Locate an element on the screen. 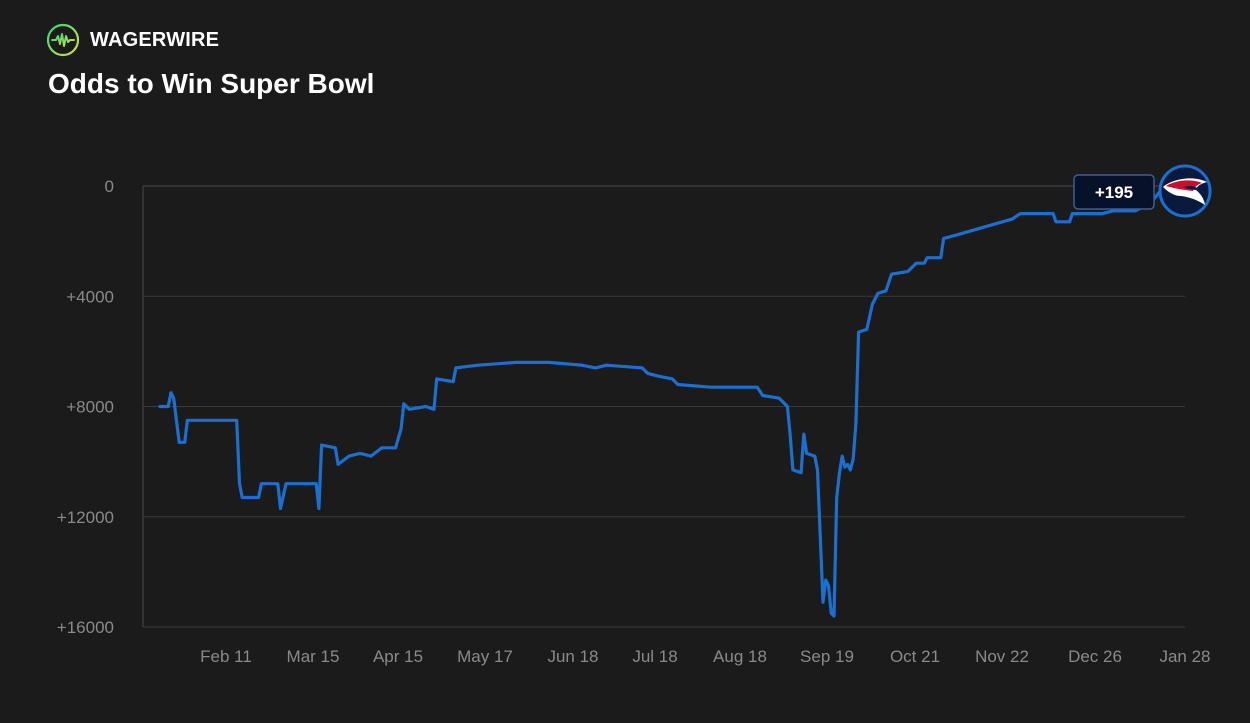 The width and height of the screenshot is (1250, 723). x-tick-label: Jul 18 is located at coordinates (654, 656).